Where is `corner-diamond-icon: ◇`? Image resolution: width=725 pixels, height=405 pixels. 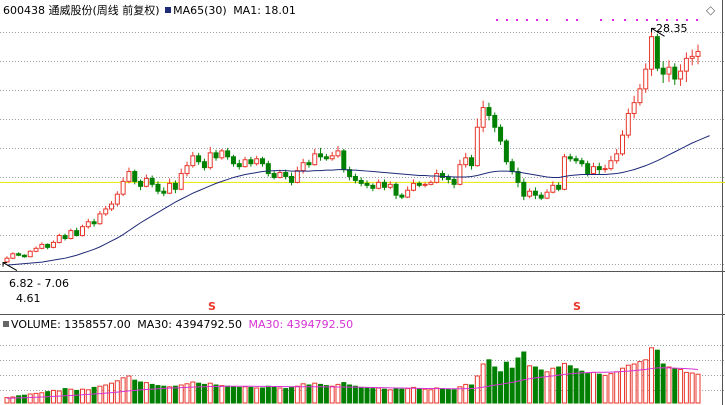
corner-diamond-icon: ◇ is located at coordinates (711, 10).